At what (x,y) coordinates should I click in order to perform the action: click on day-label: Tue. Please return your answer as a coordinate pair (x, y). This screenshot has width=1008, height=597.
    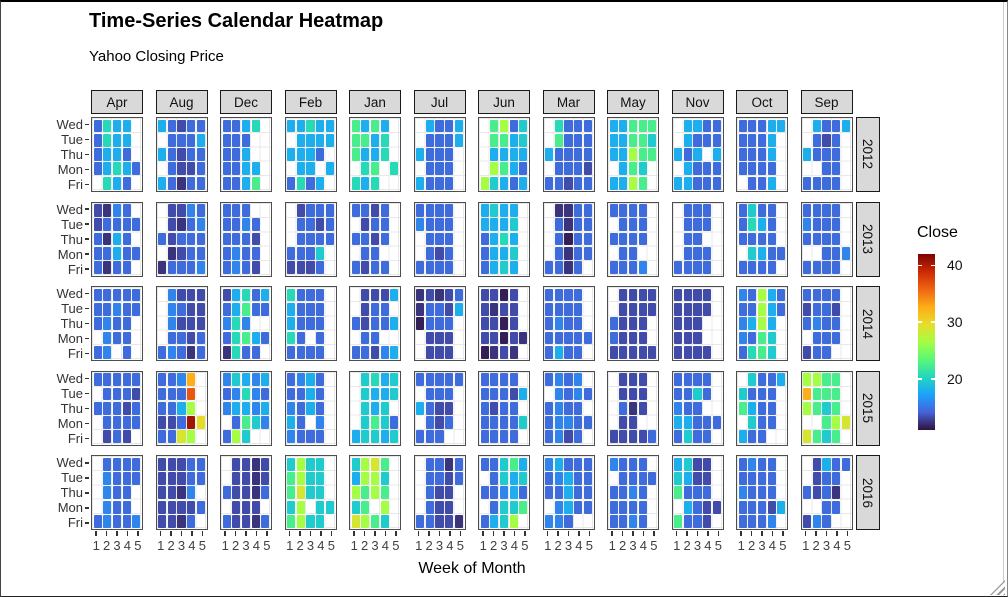
    Looking at the image, I should click on (64, 224).